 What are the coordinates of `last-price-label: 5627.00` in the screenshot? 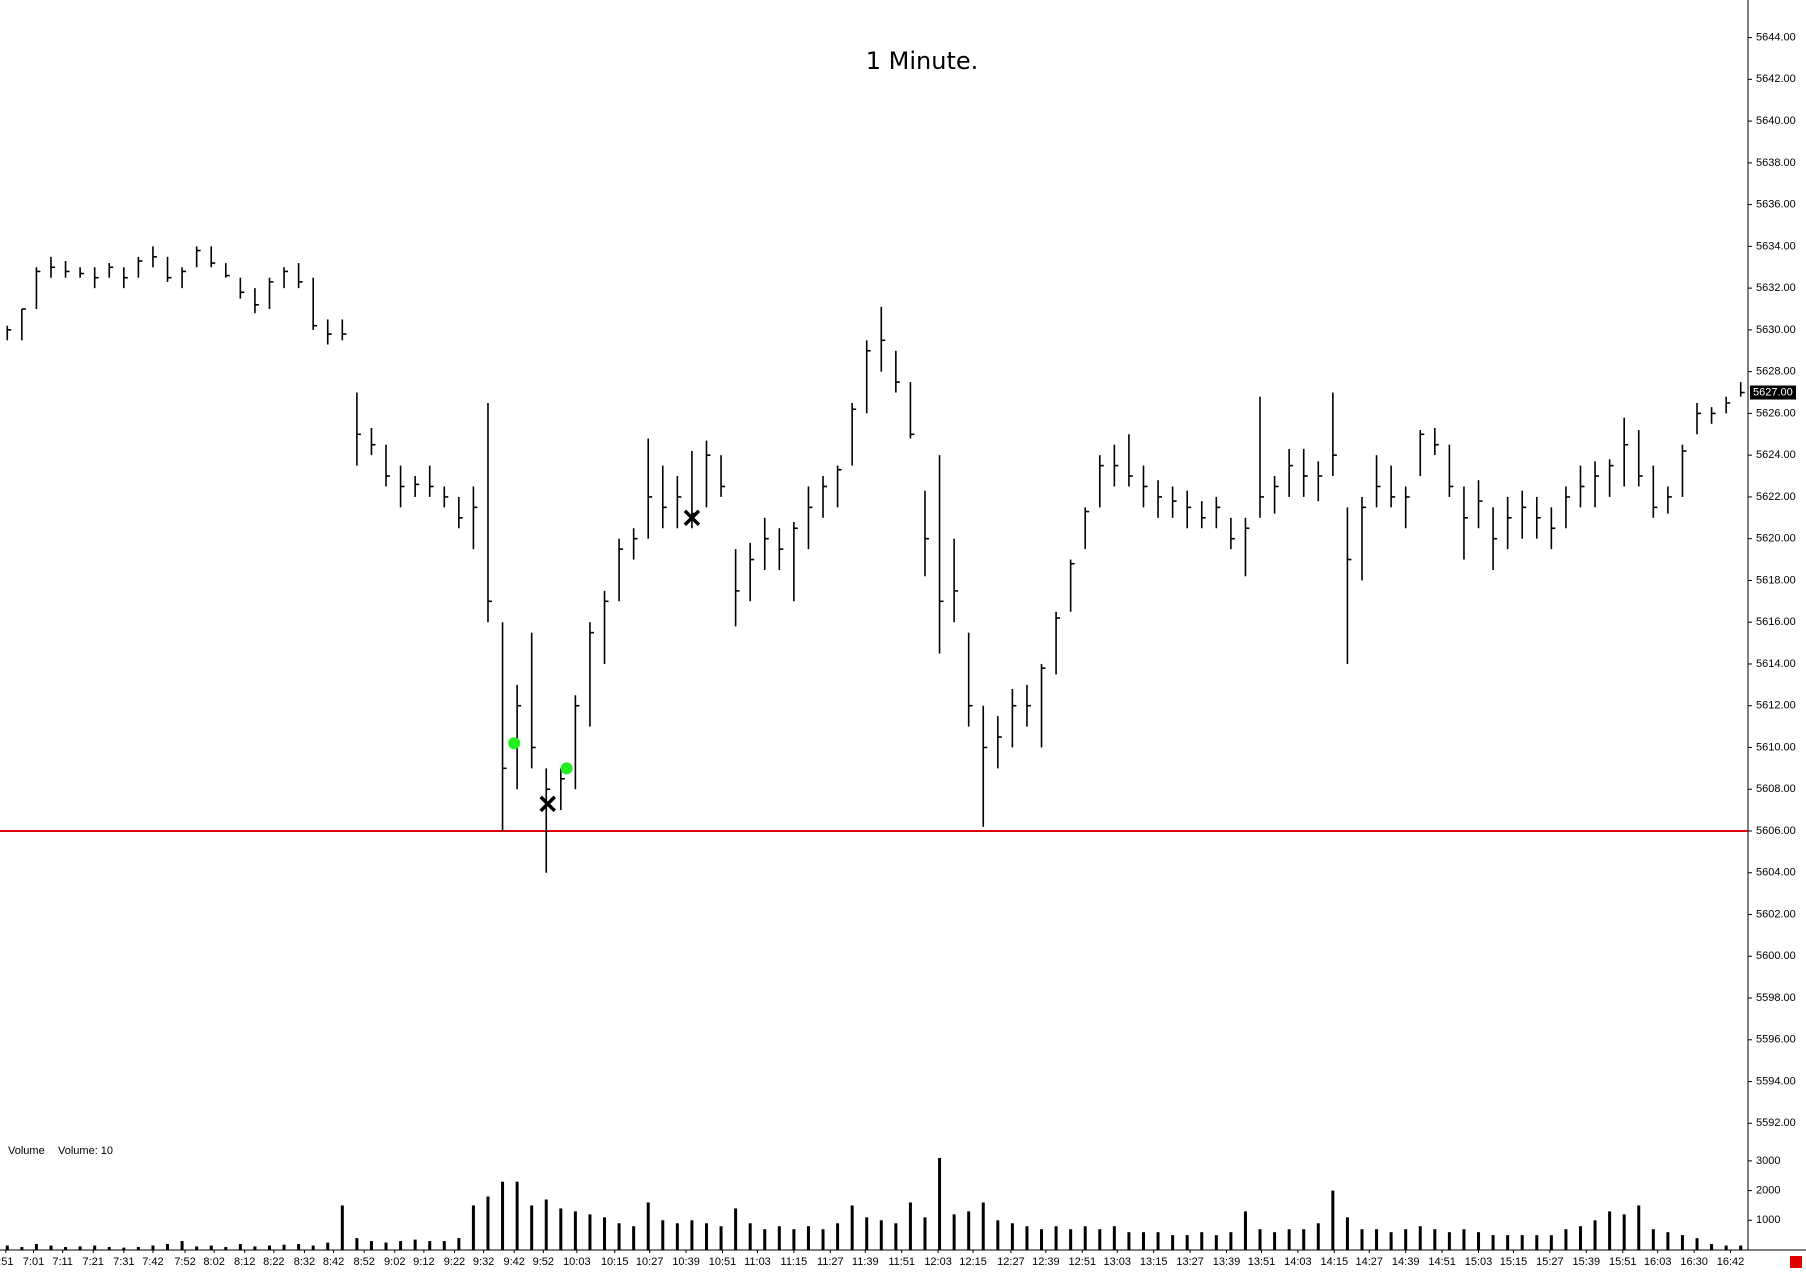 It's located at (1773, 392).